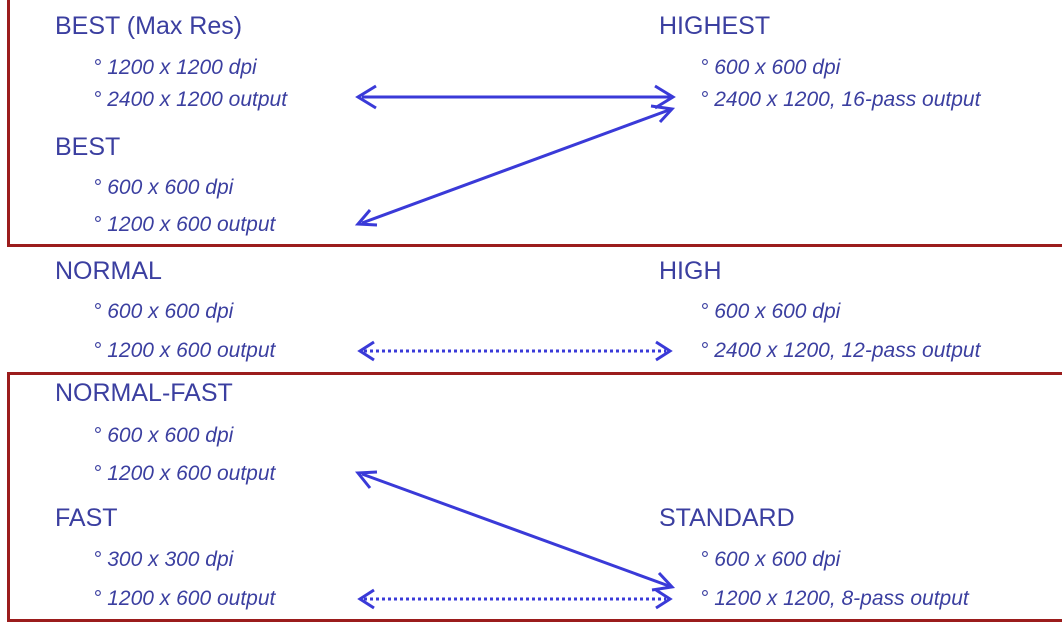  I want to click on arrow-normal-high, so click(515, 351).